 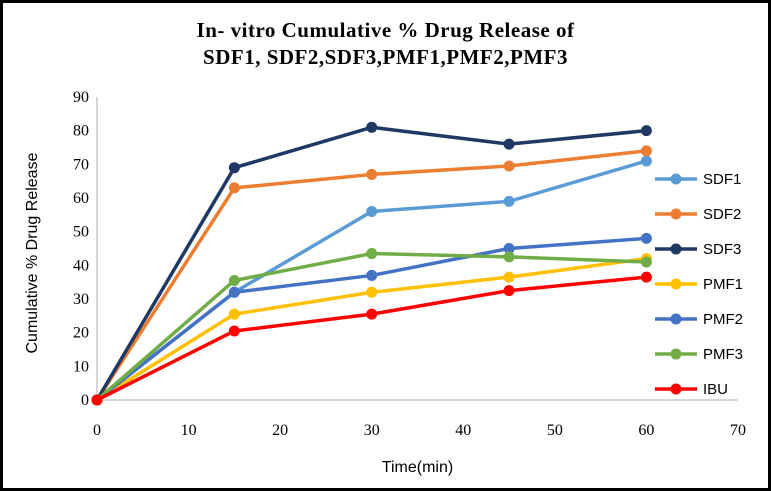 I want to click on x-tick-label: 0, so click(x=97, y=430).